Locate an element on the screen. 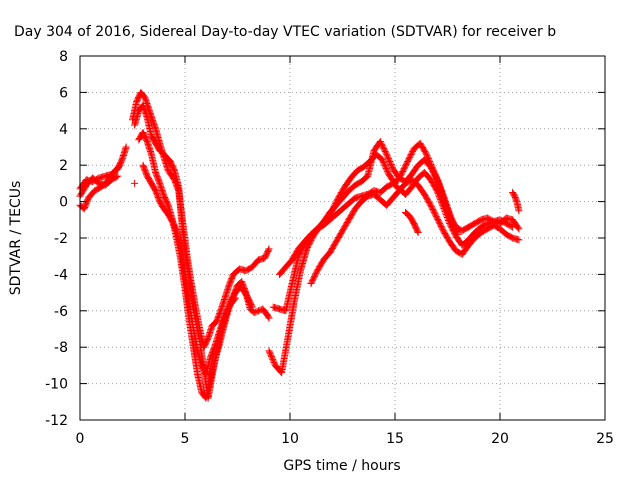  y-tick-label: -10 is located at coordinates (56, 385).